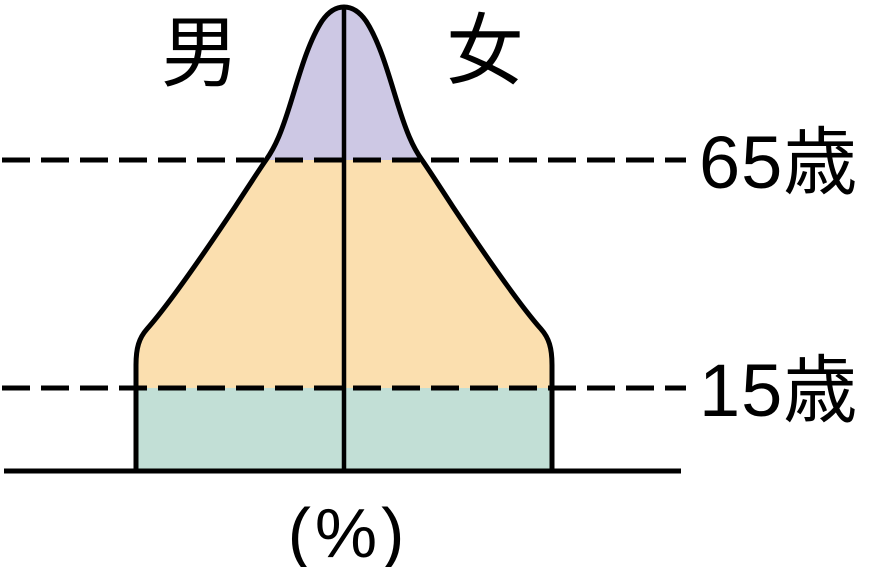 This screenshot has height=567, width=879. I want to click on percent-unit-label: (%), so click(348, 530).